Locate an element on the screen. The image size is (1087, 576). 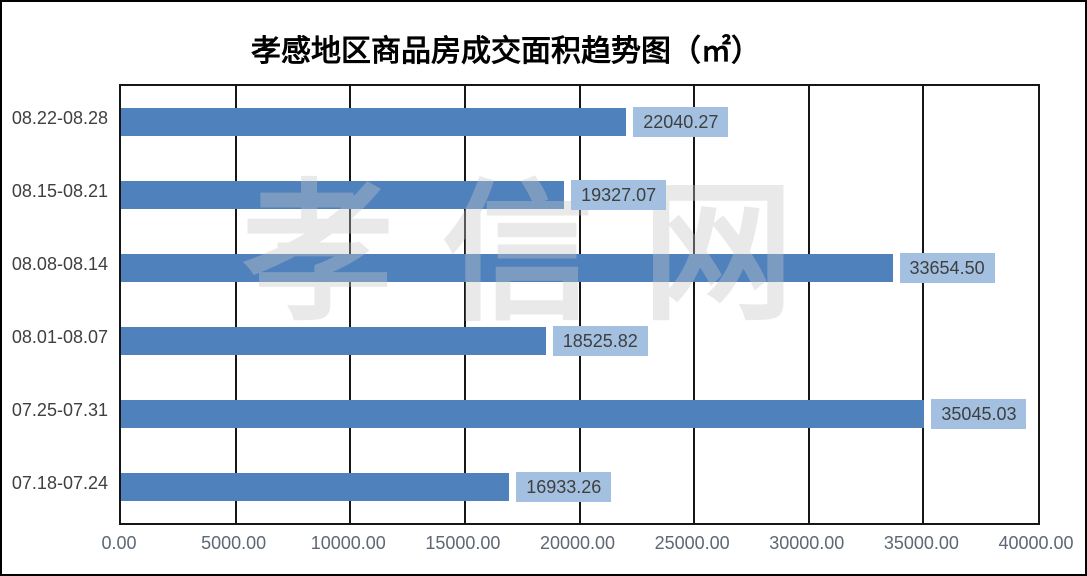
y-axis-label: 07.25-07.31 is located at coordinates (59, 409).